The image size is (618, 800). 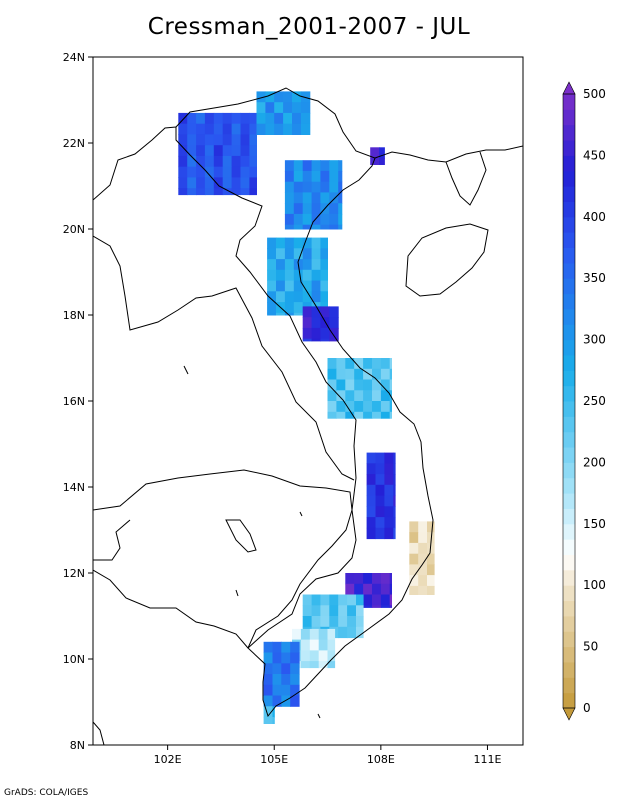 What do you see at coordinates (594, 462) in the screenshot?
I see `colorbar-label: 200` at bounding box center [594, 462].